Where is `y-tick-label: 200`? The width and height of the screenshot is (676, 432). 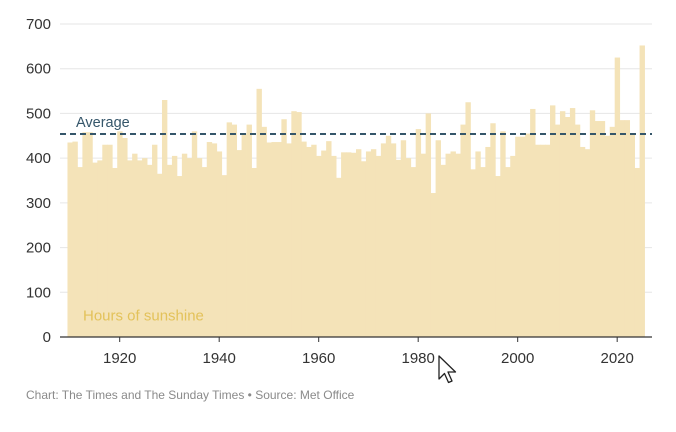
y-tick-label: 200 is located at coordinates (38, 248).